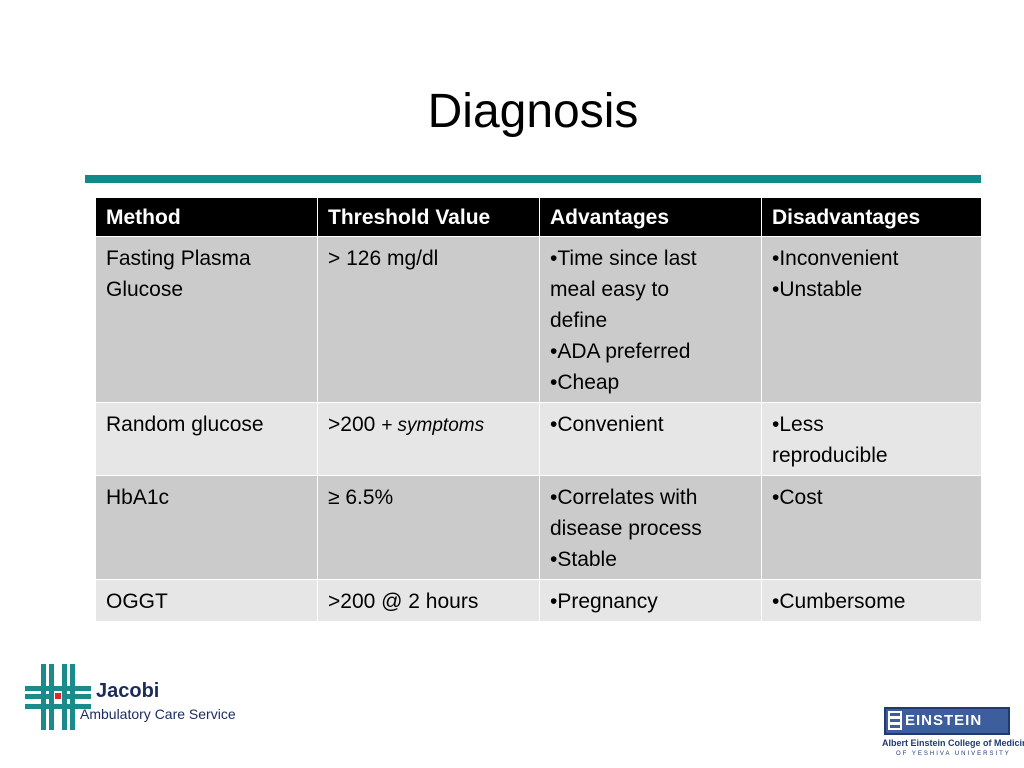  I want to click on threshold-value: > 126 mg/dl, so click(383, 258).